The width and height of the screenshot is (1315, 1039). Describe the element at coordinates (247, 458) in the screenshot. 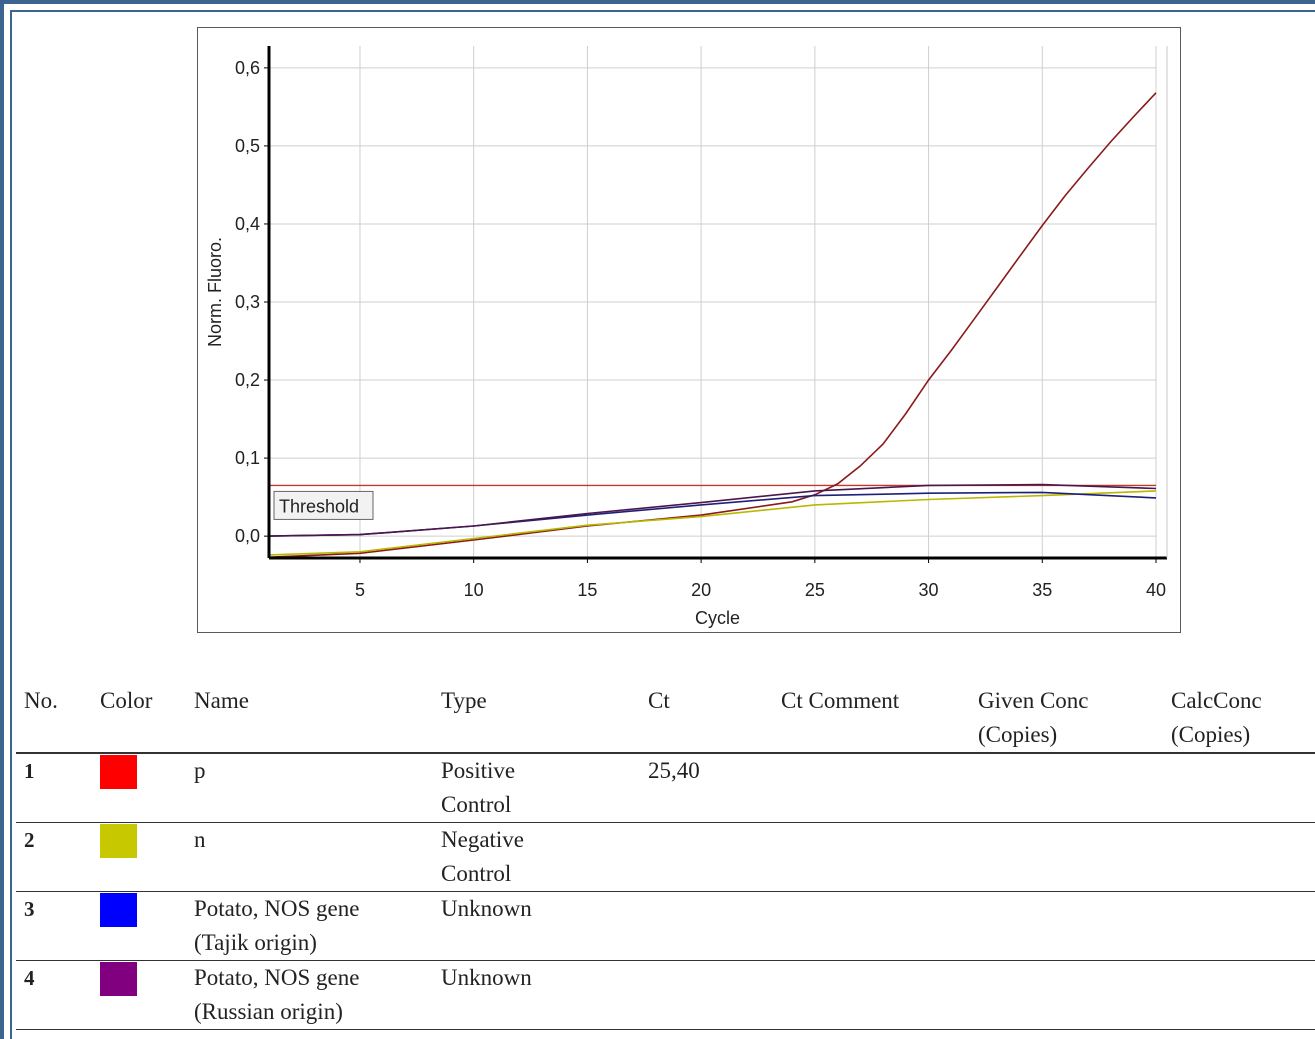

I see `y-tick-label: 0,1` at that location.